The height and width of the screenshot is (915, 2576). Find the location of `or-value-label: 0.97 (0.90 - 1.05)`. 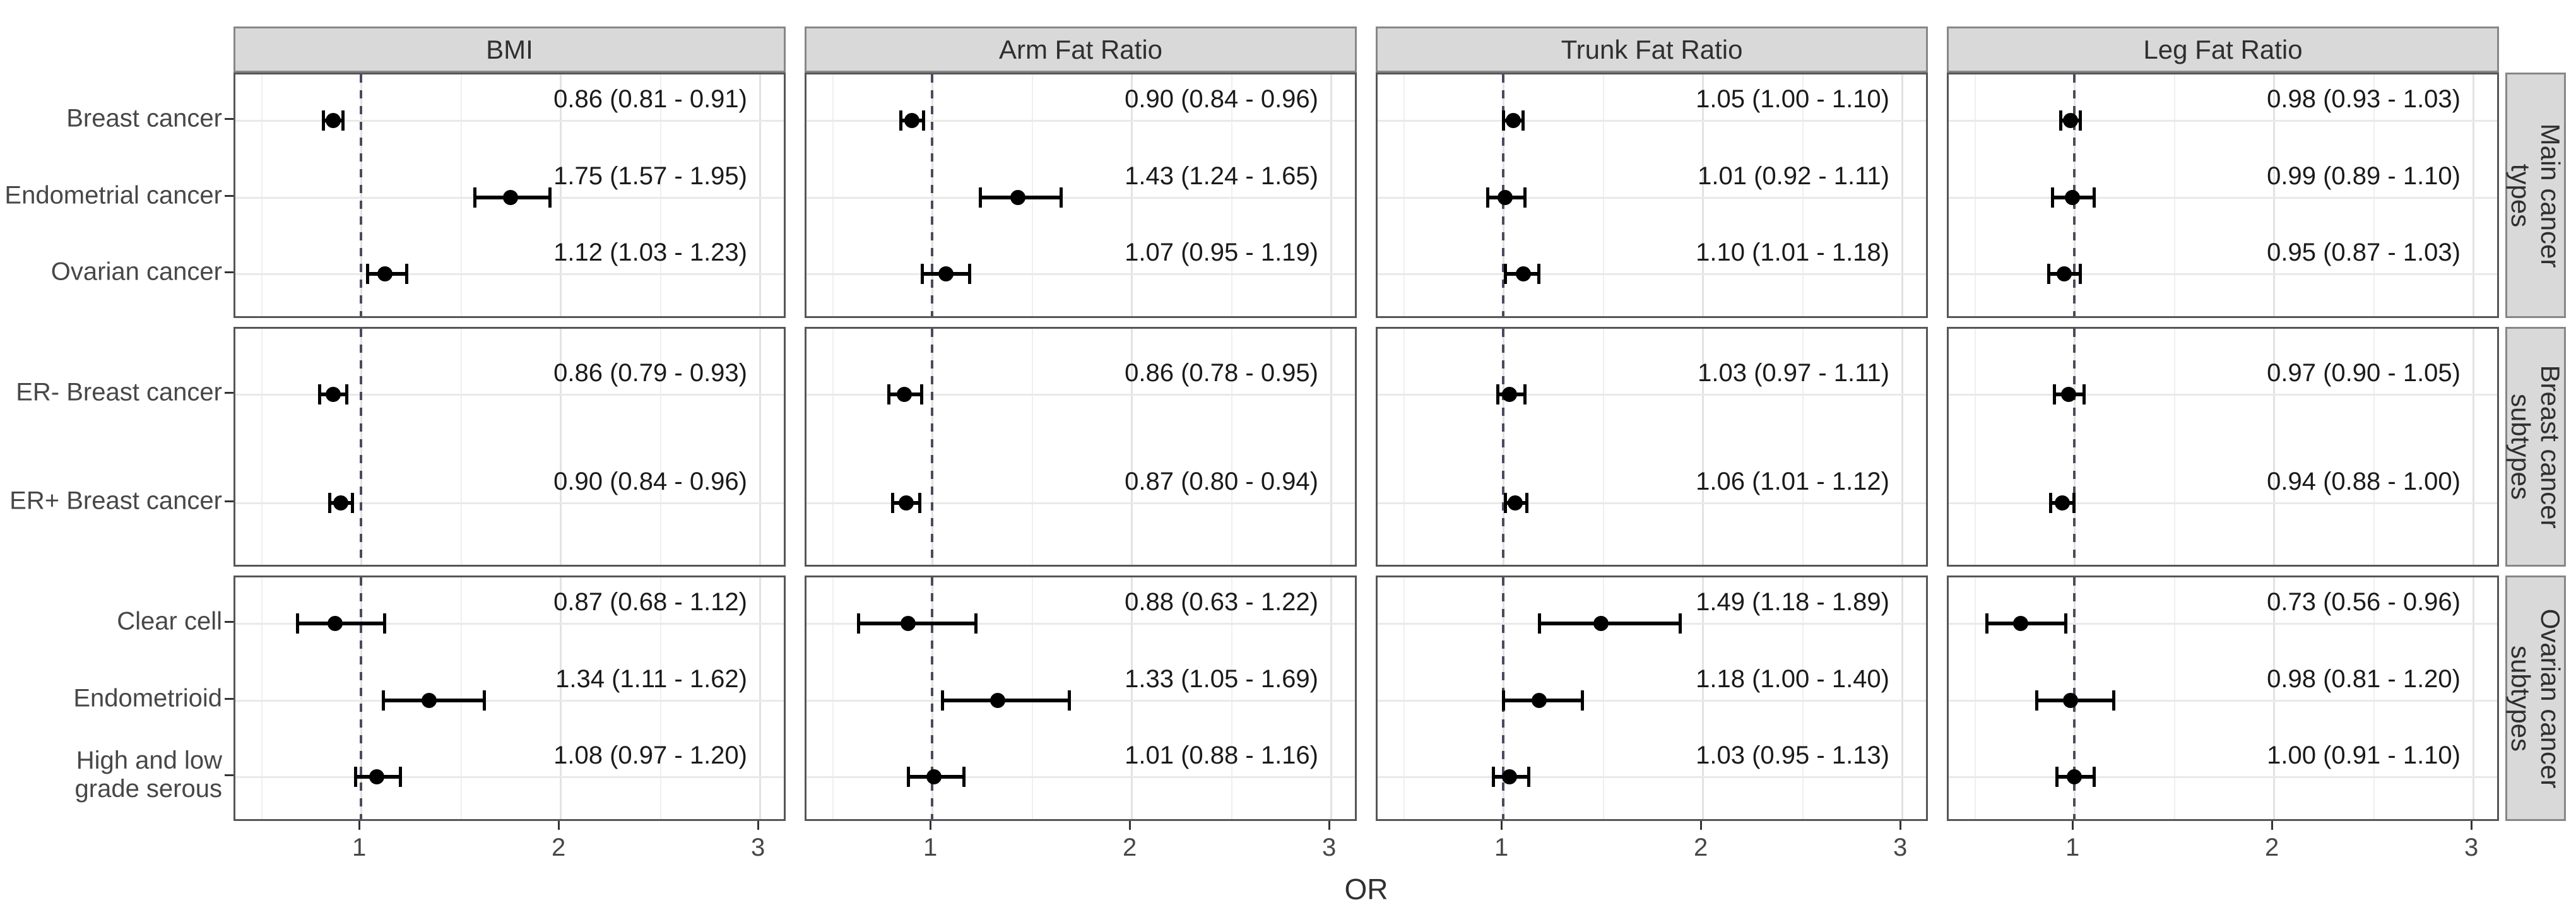

or-value-label: 0.97 (0.90 - 1.05) is located at coordinates (2364, 372).